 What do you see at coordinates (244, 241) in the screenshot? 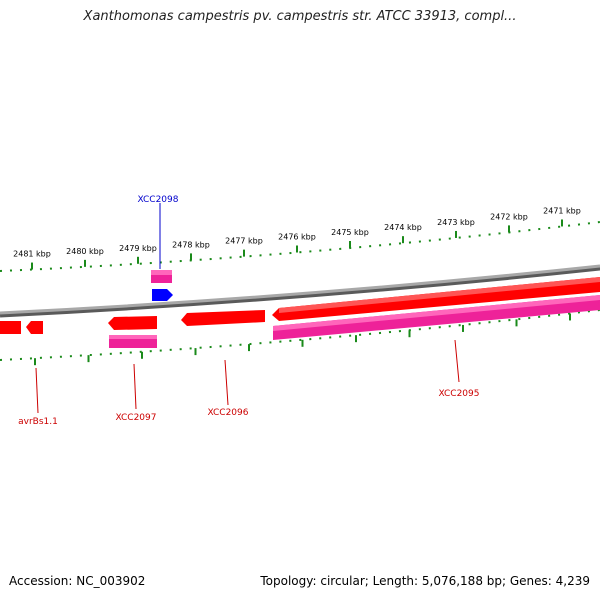
I see `scale-label: 2477 kbp` at bounding box center [244, 241].